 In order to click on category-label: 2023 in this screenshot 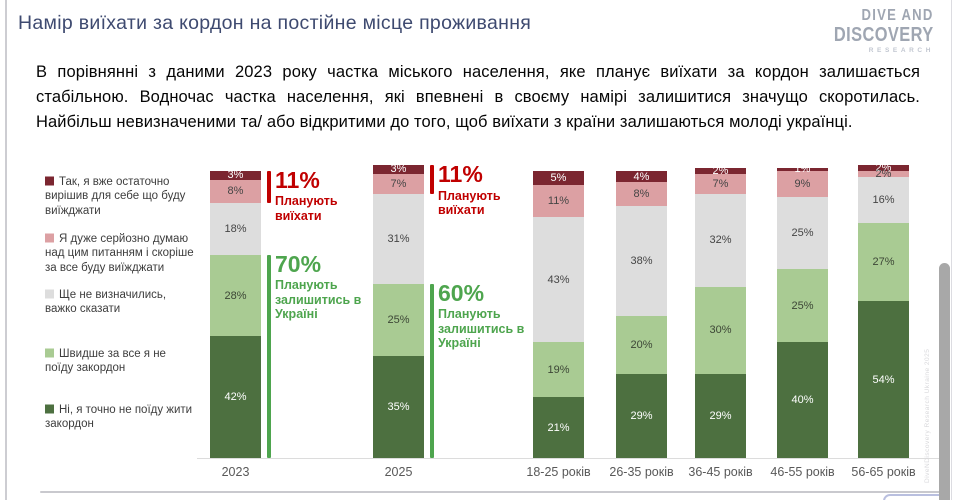, I will do `click(235, 472)`.